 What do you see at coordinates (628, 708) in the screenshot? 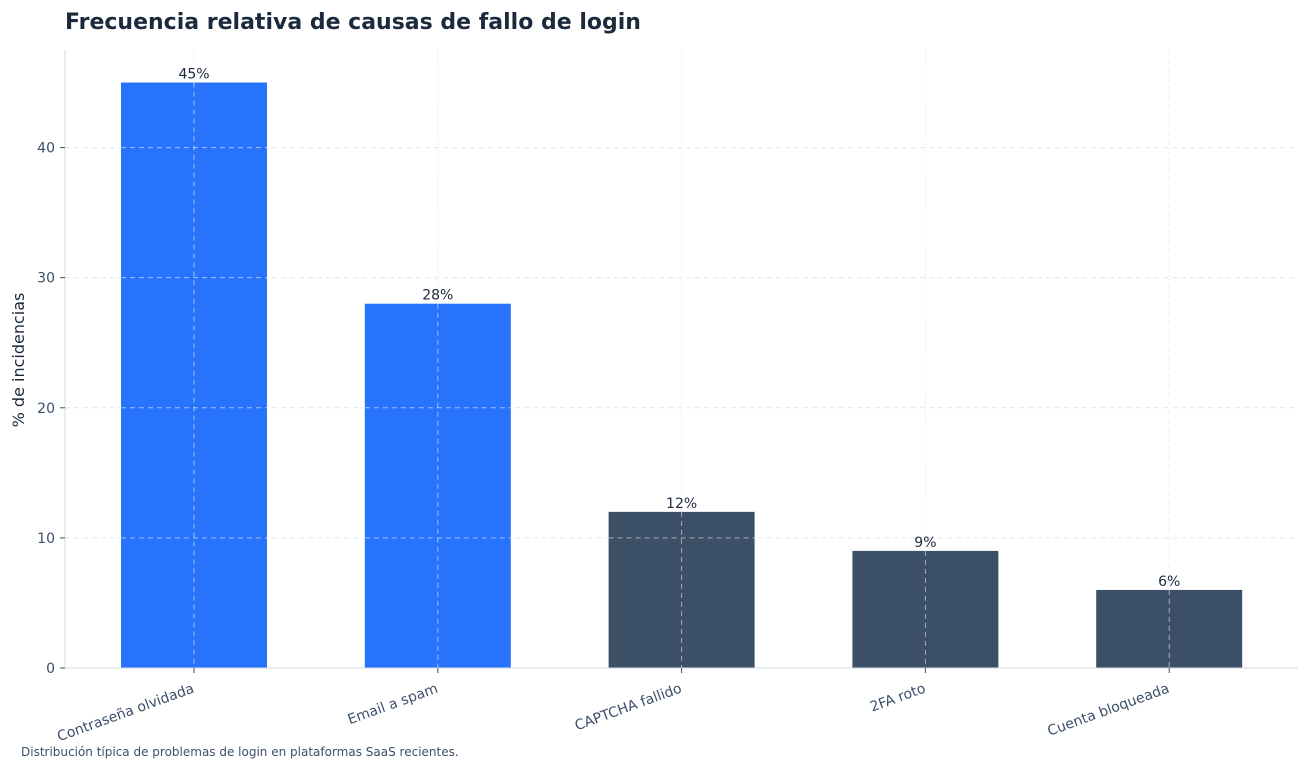
I see `x-tick-label: CAPTCHA fallido` at bounding box center [628, 708].